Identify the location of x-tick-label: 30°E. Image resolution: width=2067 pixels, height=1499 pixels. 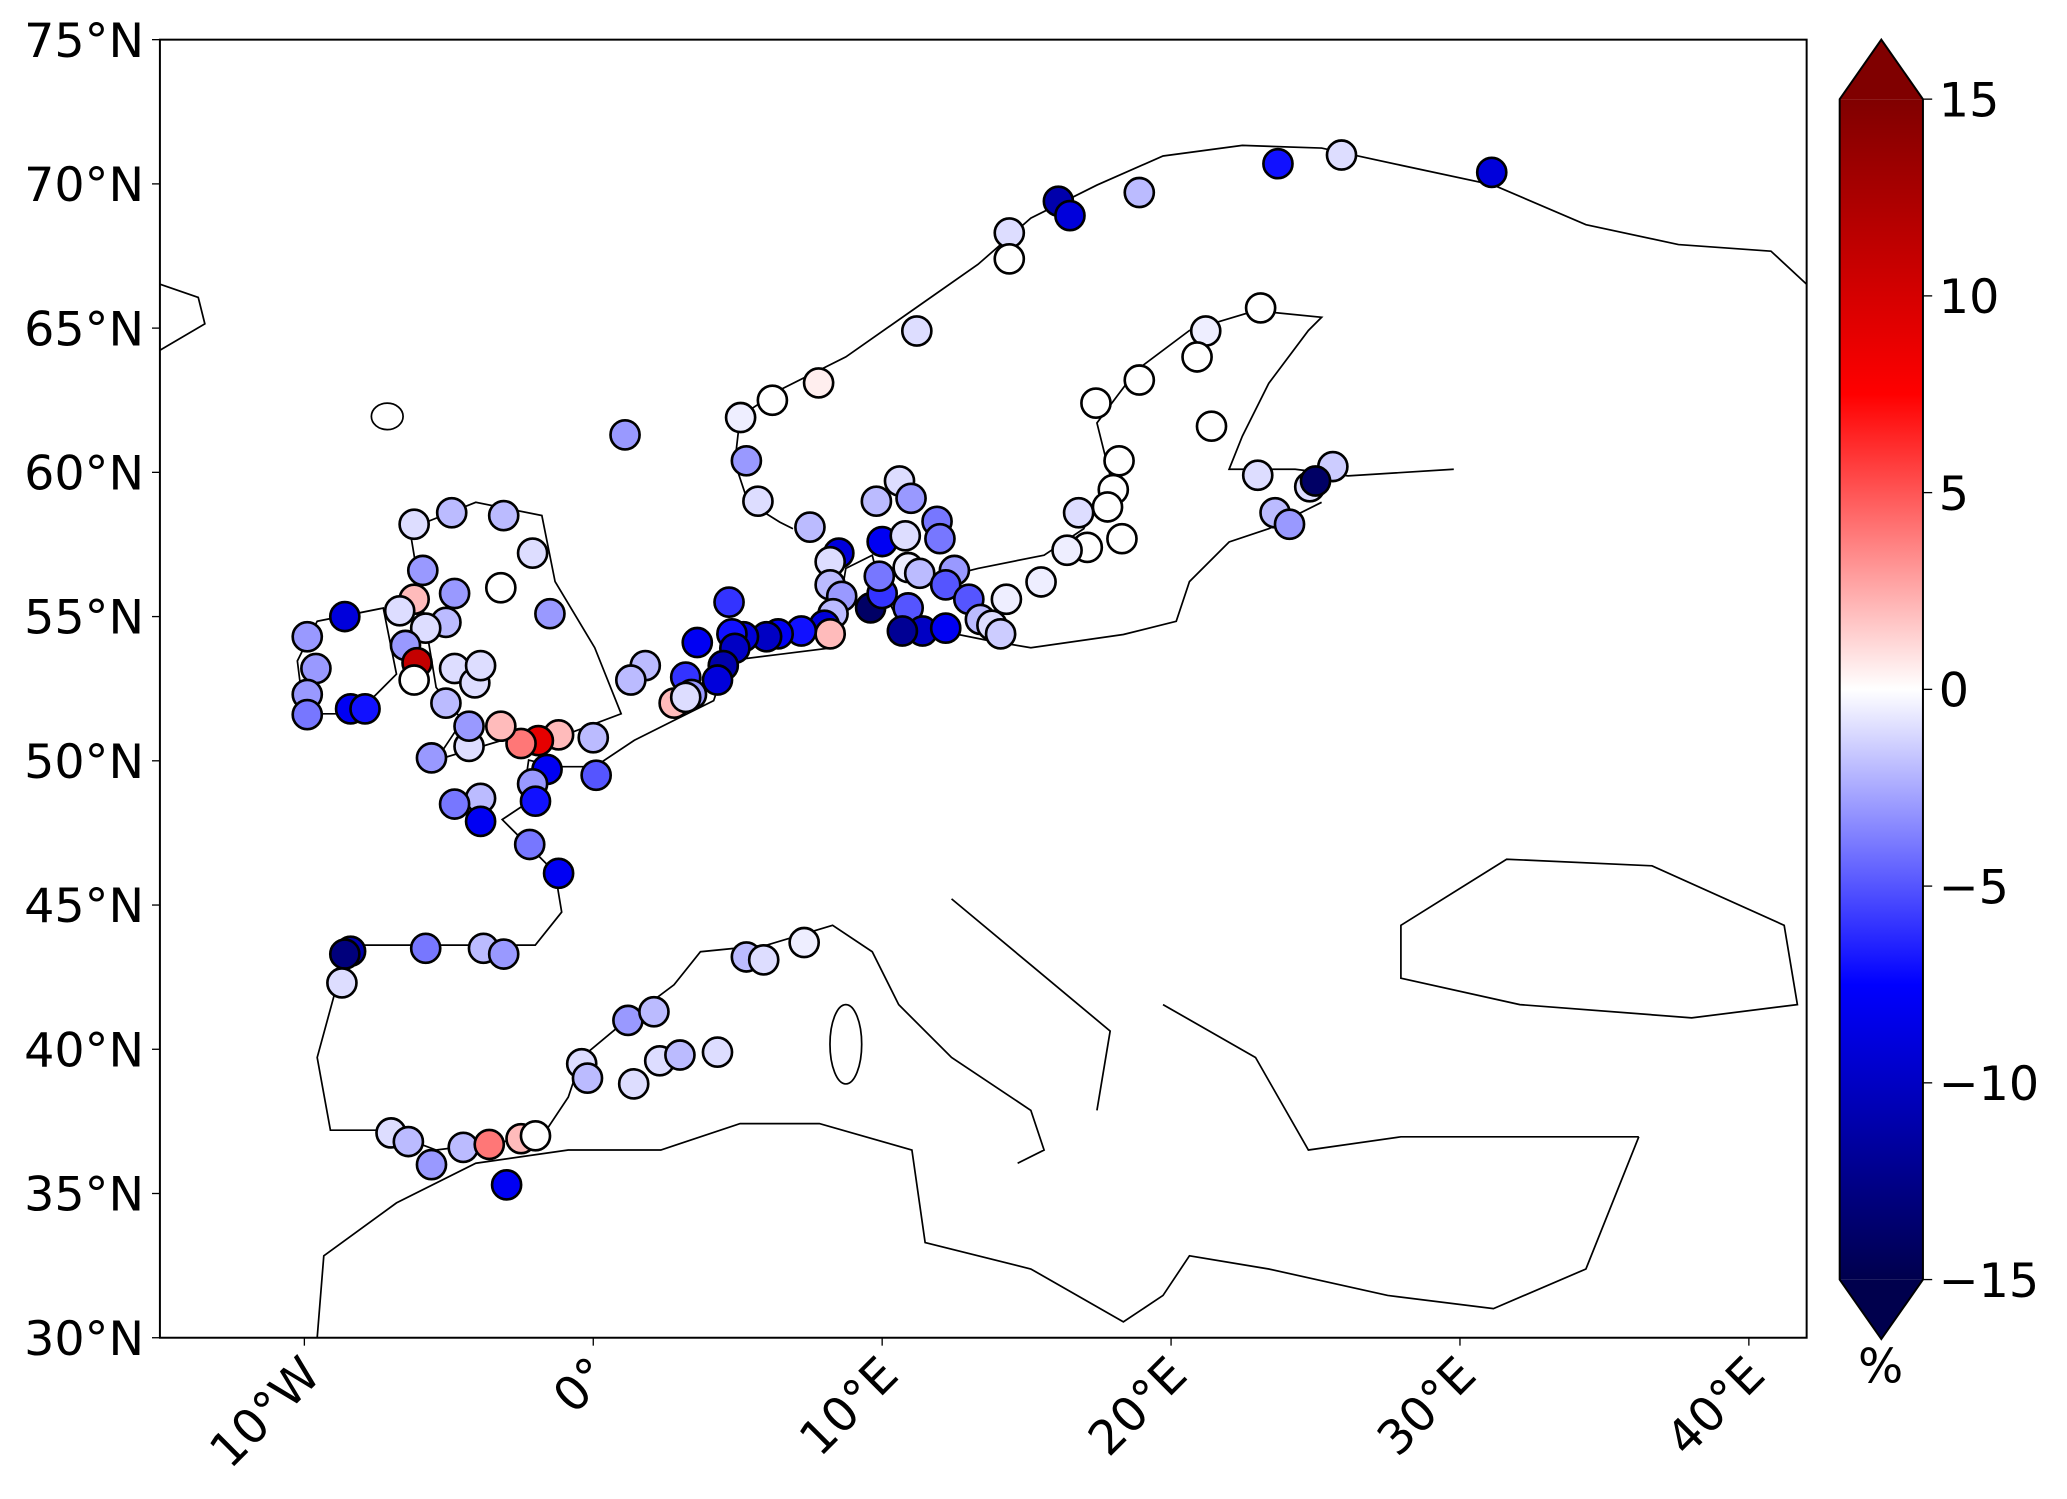
(1427, 1407).